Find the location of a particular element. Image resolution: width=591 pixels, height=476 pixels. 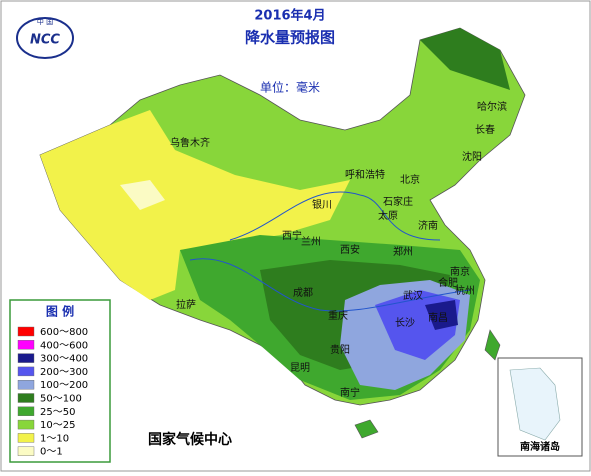

legend-label: 600～800 is located at coordinates (64, 332).